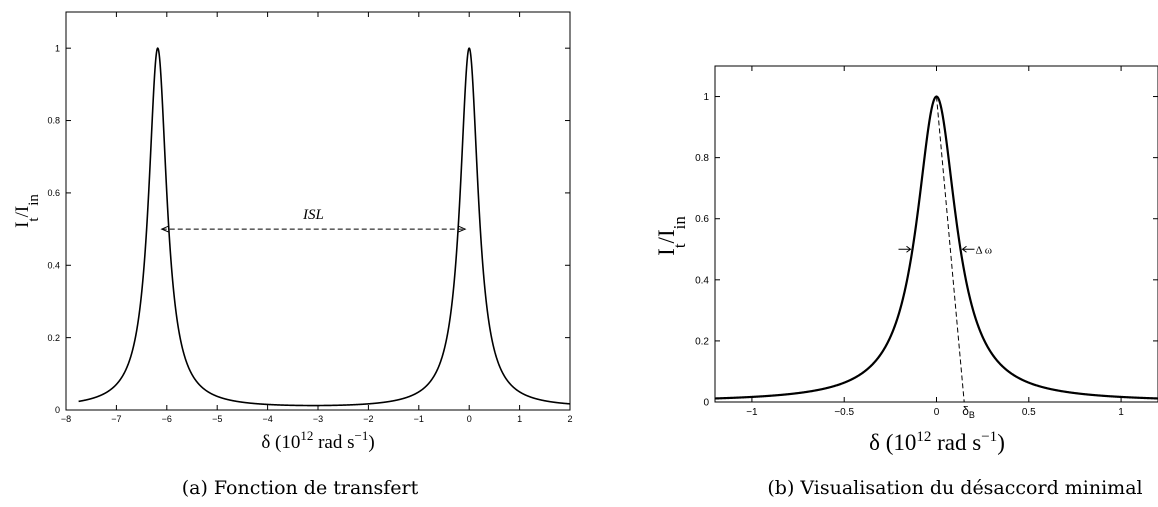 The height and width of the screenshot is (507, 1158). What do you see at coordinates (27, 211) in the screenshot?
I see `y-axis-label-a: It/Iin` at bounding box center [27, 211].